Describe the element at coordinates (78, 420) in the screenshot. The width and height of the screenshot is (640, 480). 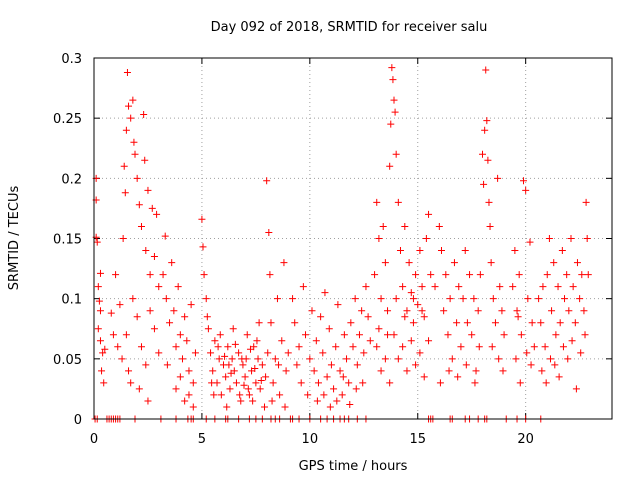
I see `y-tick-label: 0` at that location.